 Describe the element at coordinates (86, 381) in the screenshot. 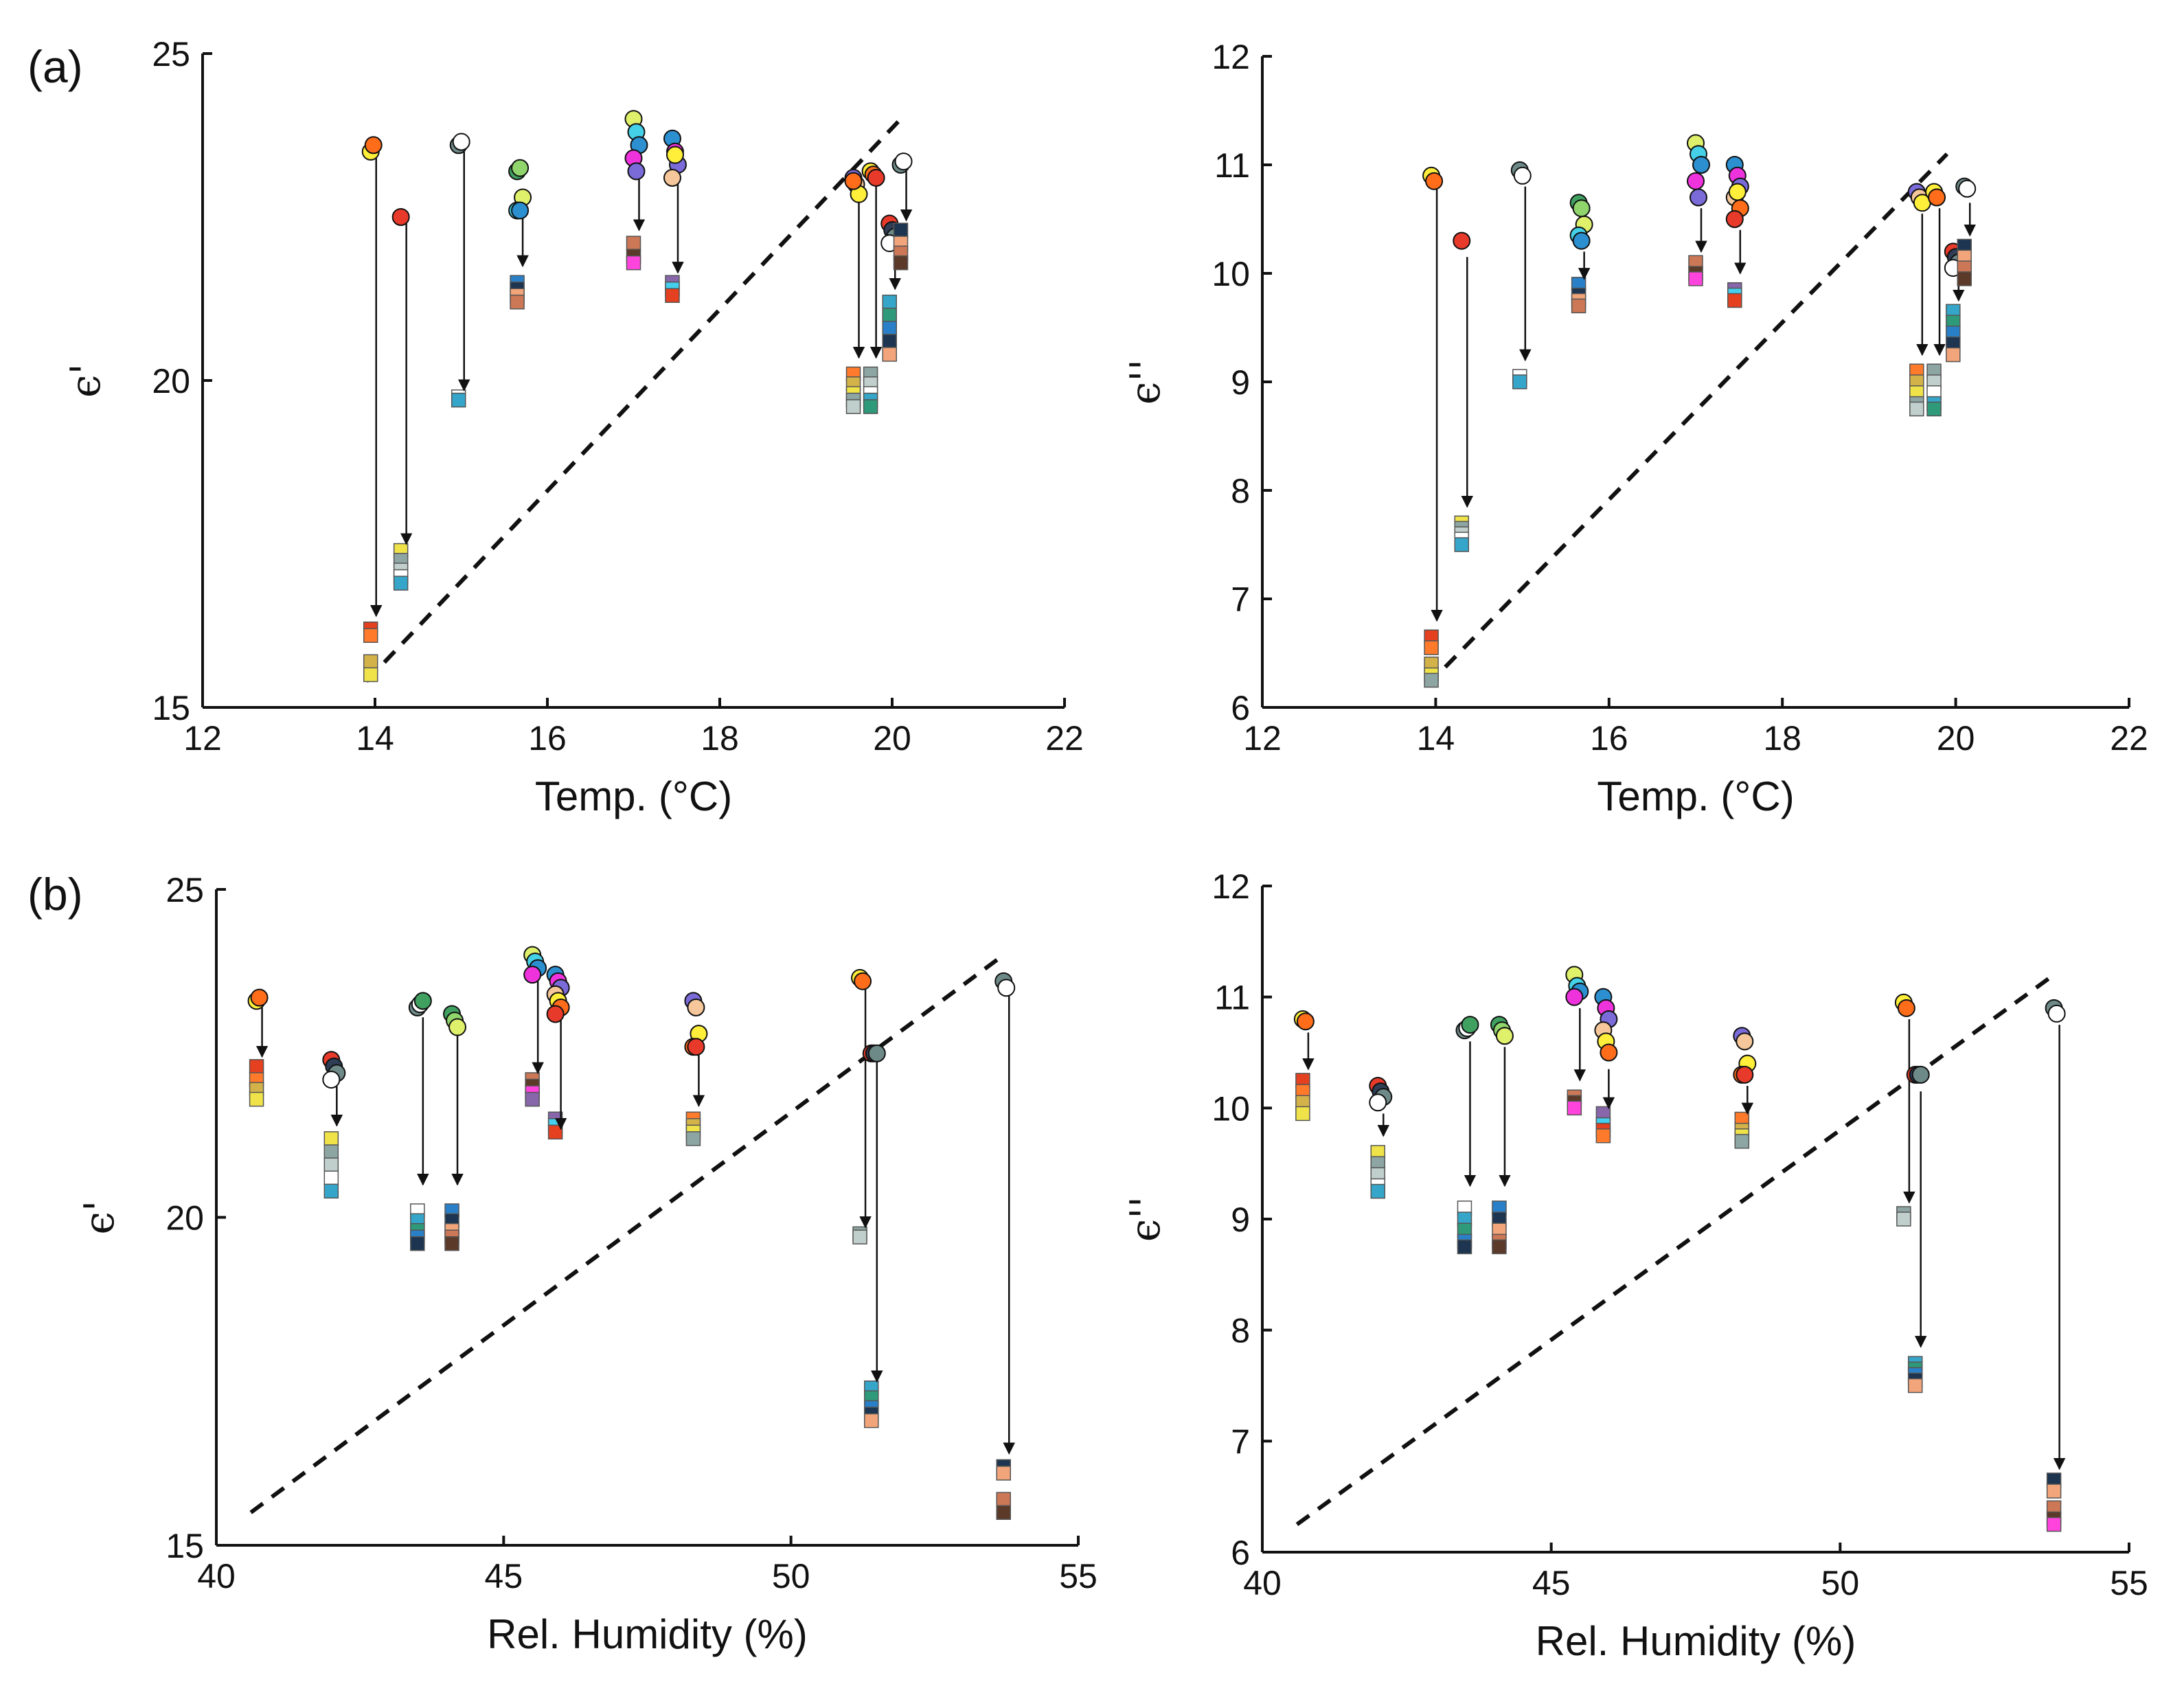

I see `y-axis-title: ϵ'` at that location.